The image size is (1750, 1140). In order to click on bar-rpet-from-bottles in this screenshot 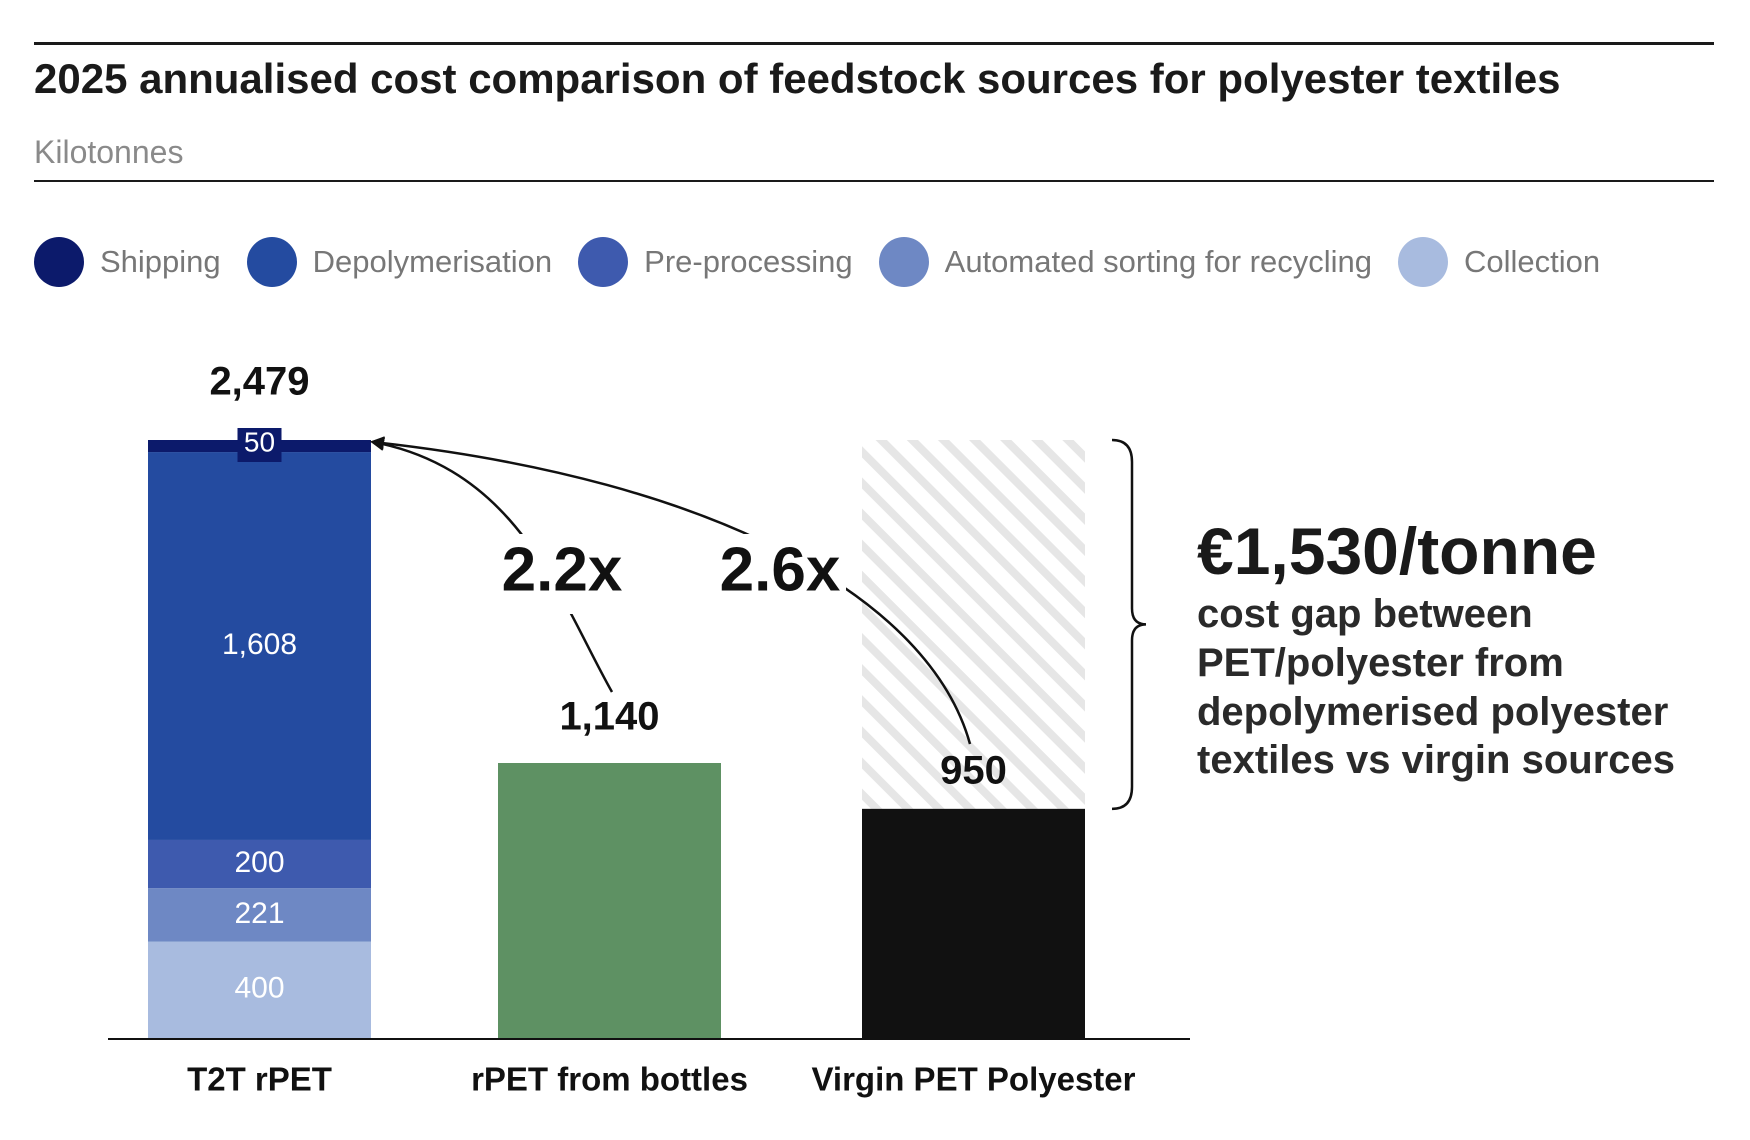, I will do `click(609, 900)`.